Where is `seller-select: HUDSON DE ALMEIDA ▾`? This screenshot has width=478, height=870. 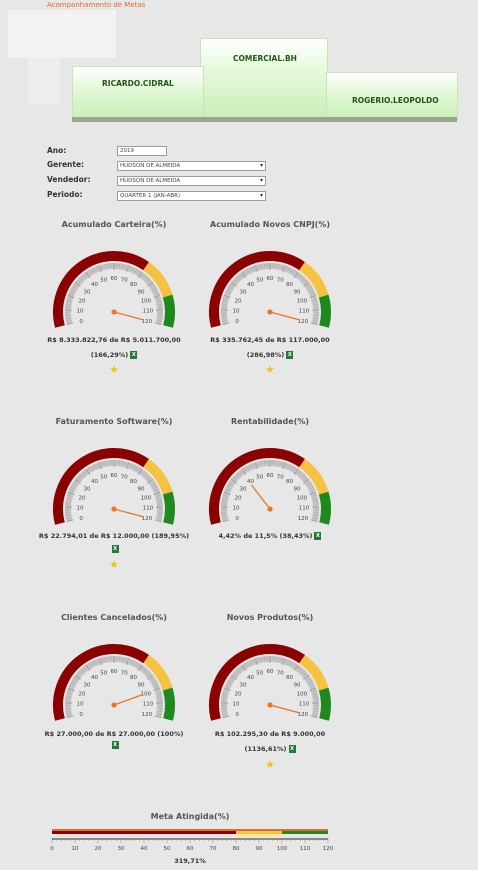
seller-select: HUDSON DE ALMEIDA ▾ is located at coordinates (191, 181).